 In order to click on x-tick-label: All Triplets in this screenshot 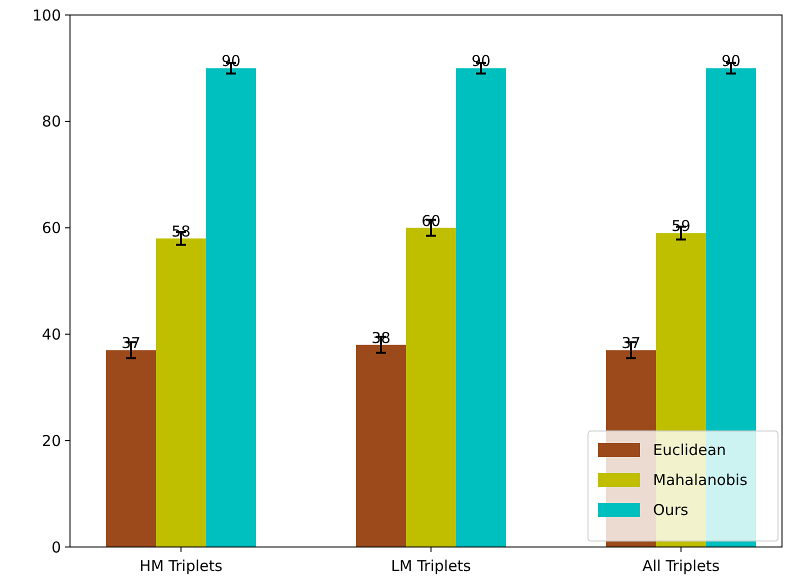, I will do `click(681, 566)`.